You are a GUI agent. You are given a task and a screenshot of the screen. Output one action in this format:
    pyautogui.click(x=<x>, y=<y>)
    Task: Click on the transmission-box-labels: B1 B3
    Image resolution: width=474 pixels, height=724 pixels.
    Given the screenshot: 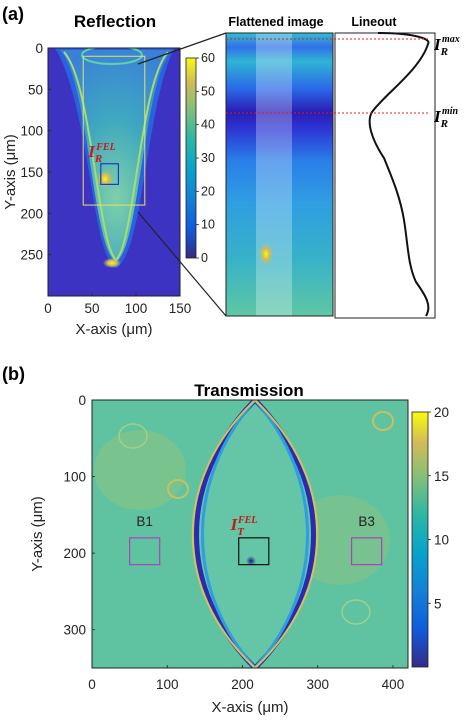 What is the action you would take?
    pyautogui.click(x=255, y=521)
    